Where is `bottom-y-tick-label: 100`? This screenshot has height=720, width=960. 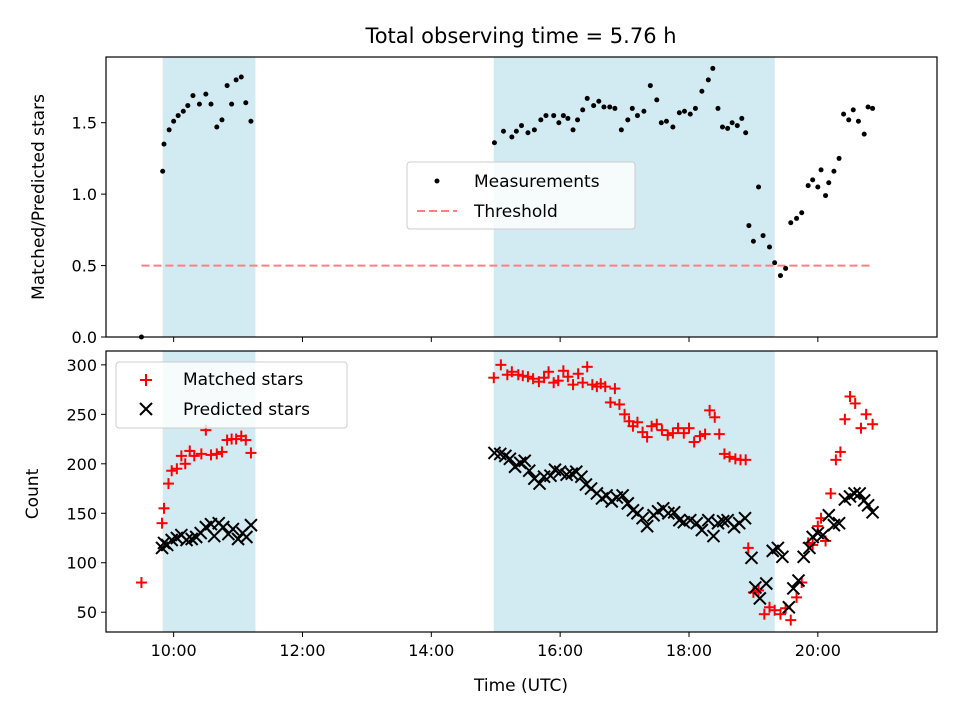 bottom-y-tick-label: 100 is located at coordinates (81, 563).